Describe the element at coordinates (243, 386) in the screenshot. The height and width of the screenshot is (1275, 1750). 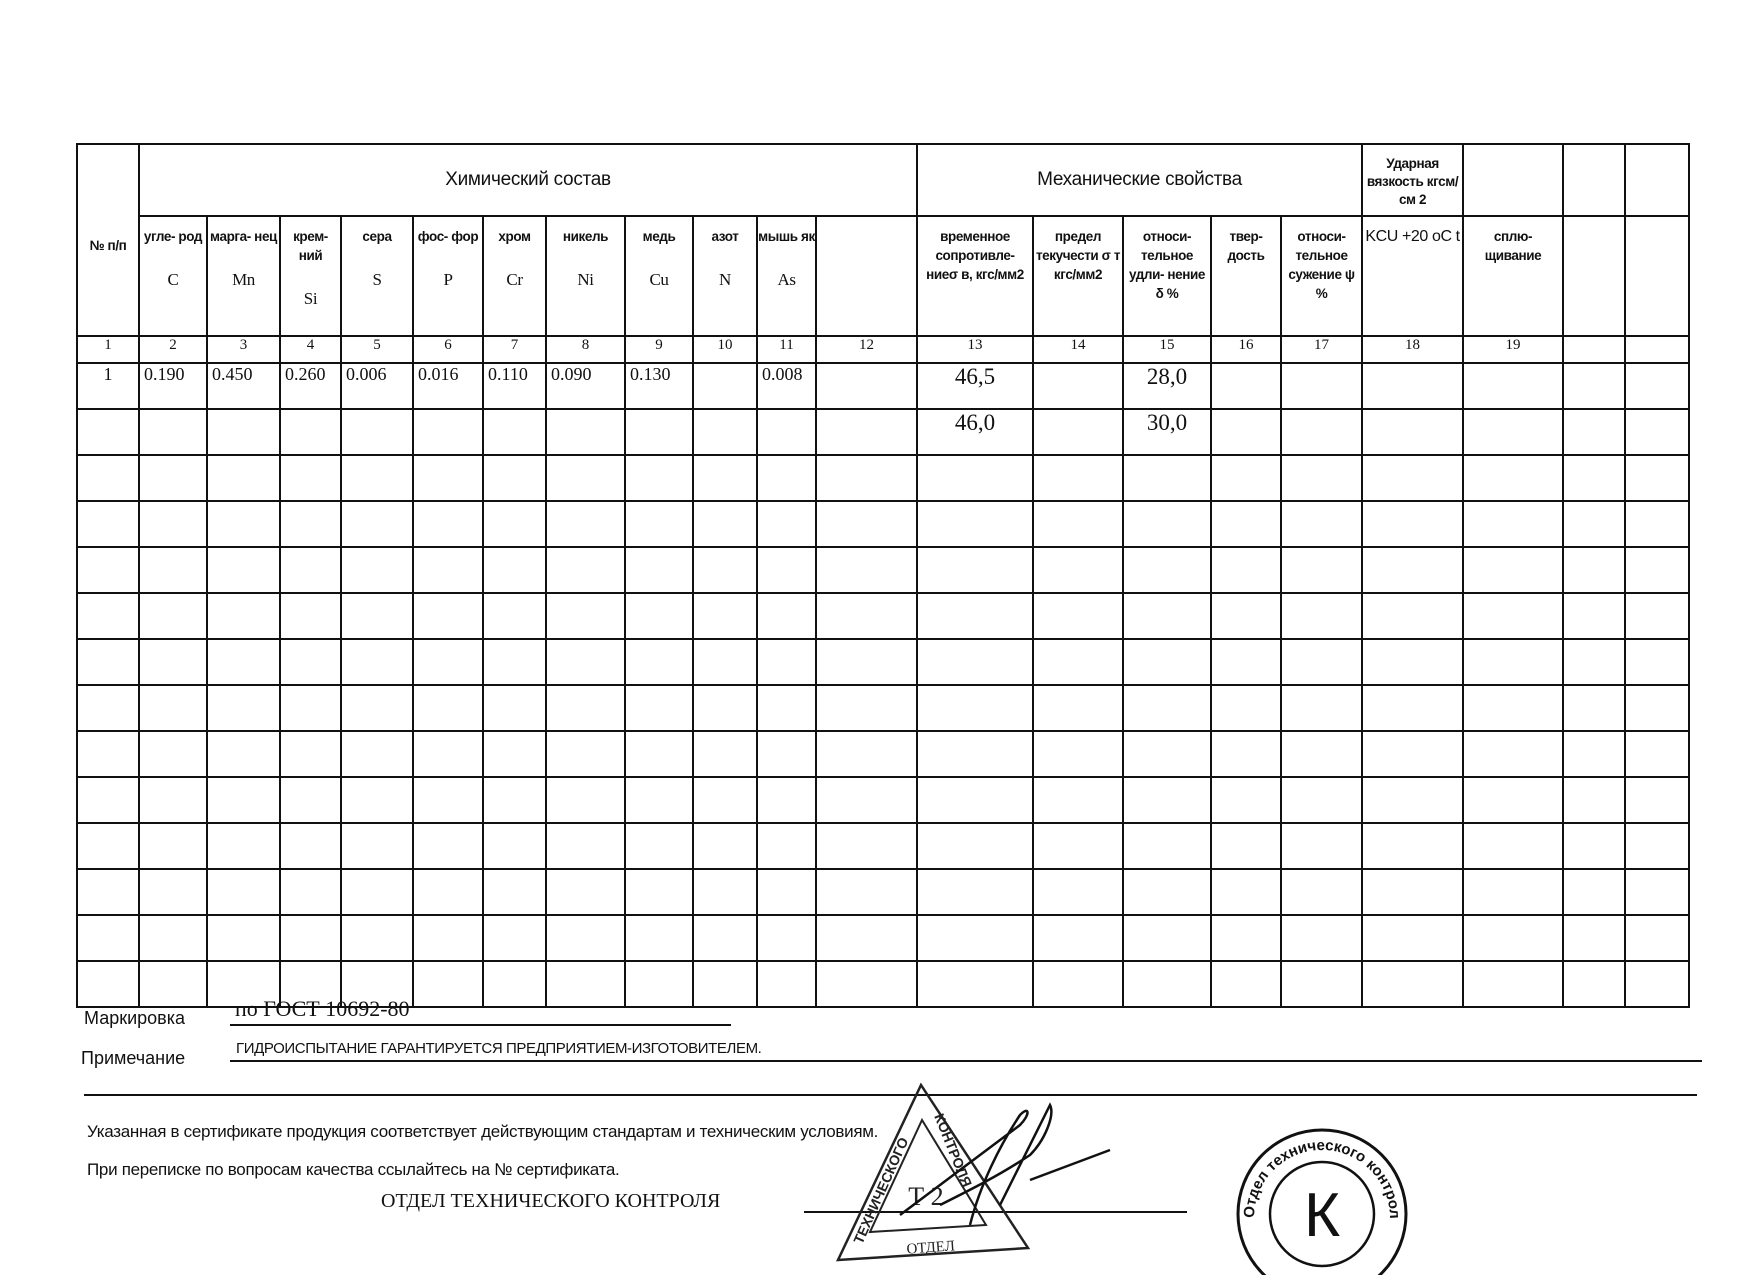
I see `table-cell: 0.450` at that location.